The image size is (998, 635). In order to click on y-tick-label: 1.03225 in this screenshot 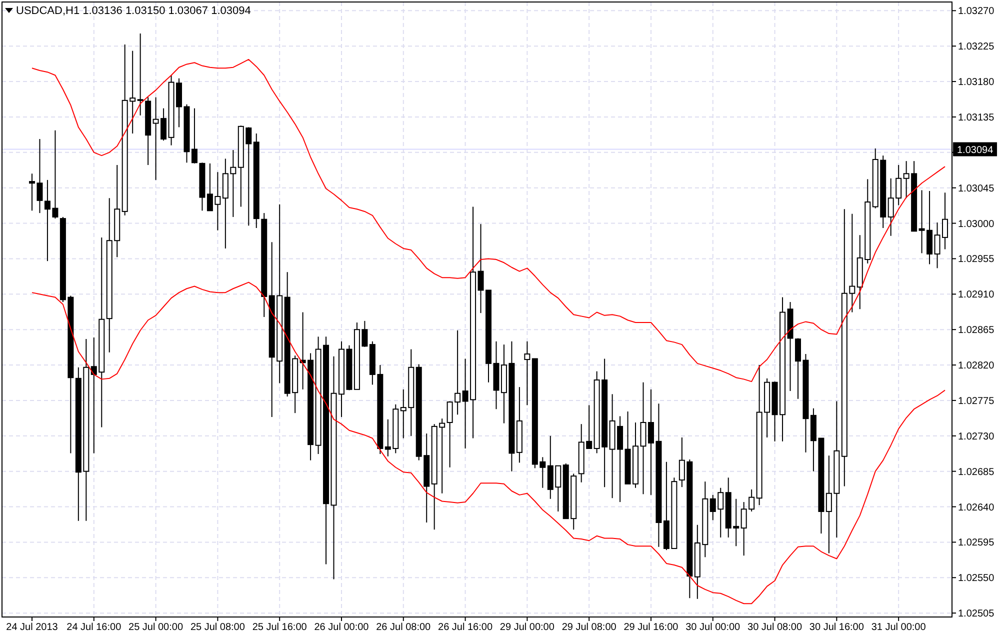, I will do `click(976, 47)`.